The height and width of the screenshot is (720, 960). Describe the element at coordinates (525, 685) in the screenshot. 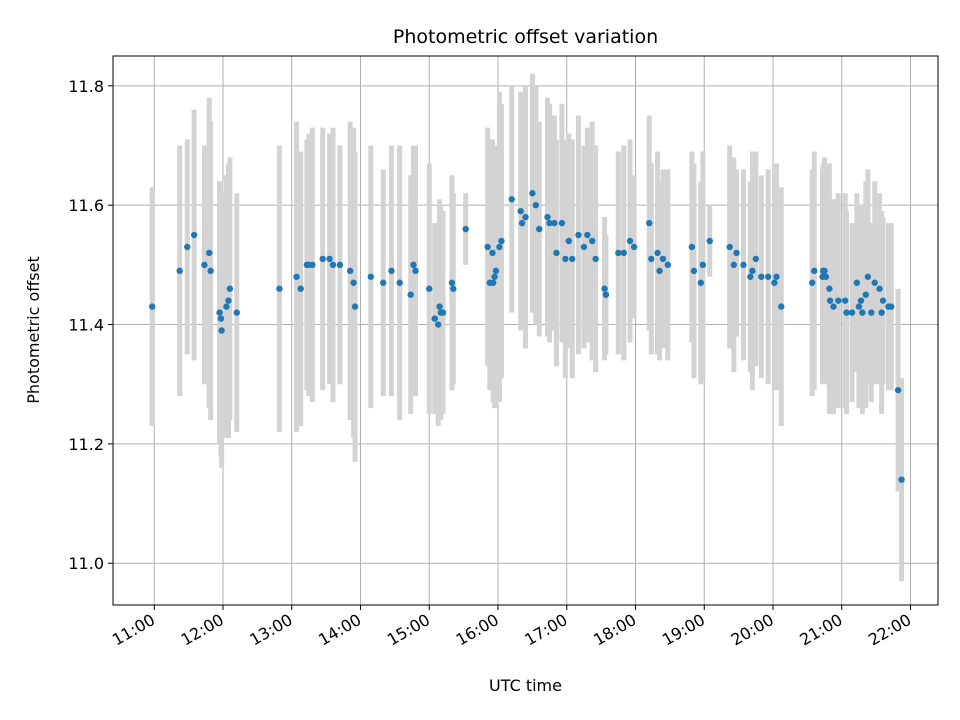

I see `x-axis-label: UTC time` at that location.